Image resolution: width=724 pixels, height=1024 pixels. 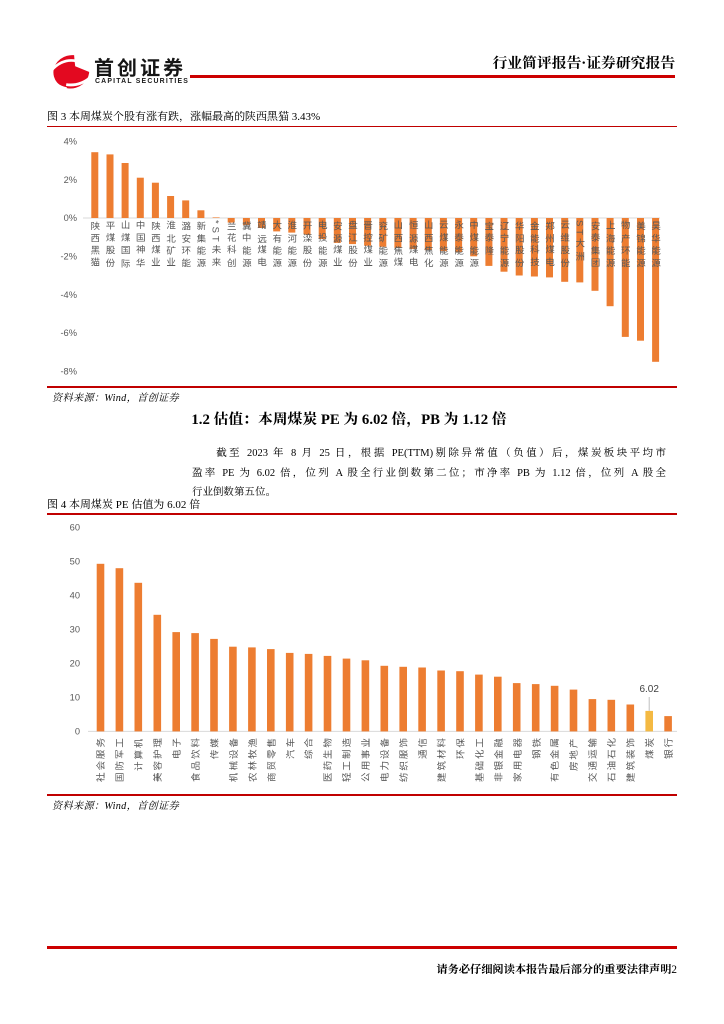 What do you see at coordinates (68, 257) in the screenshot?
I see `svg-text: -2%` at bounding box center [68, 257].